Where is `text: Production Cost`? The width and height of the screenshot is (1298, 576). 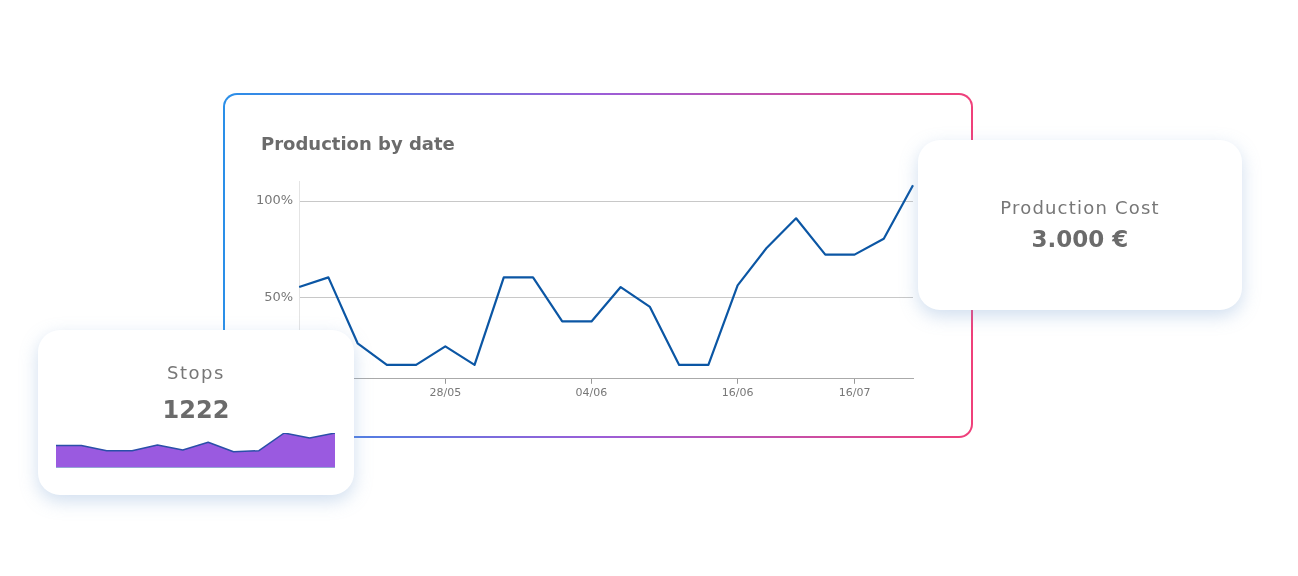 text: Production Cost is located at coordinates (1080, 207).